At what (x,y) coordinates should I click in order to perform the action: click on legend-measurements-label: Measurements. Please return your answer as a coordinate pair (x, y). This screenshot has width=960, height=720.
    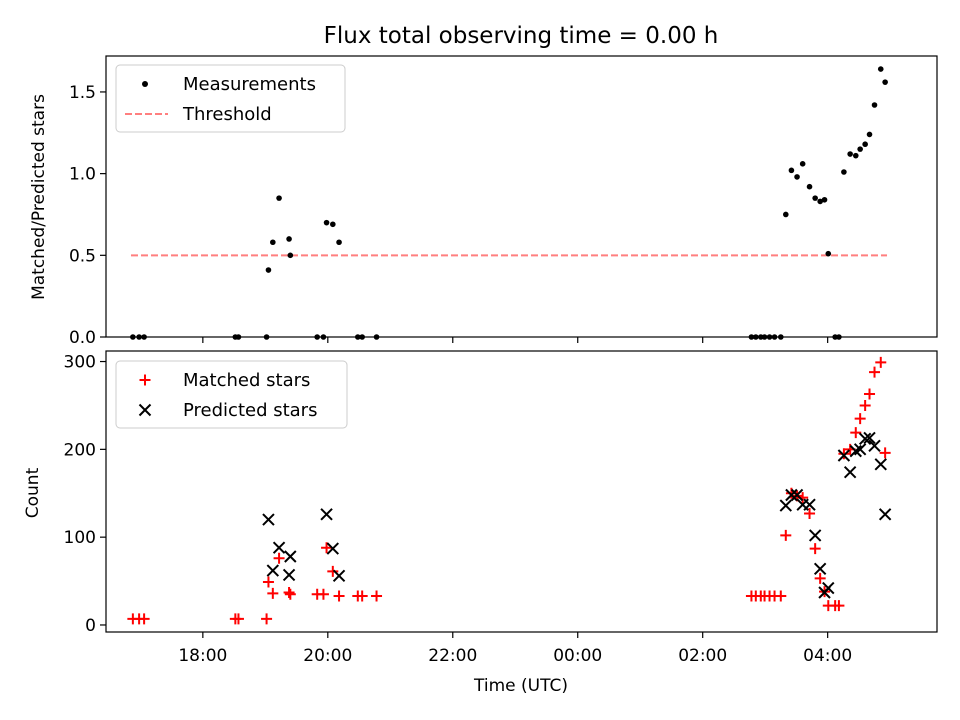
    Looking at the image, I should click on (249, 84).